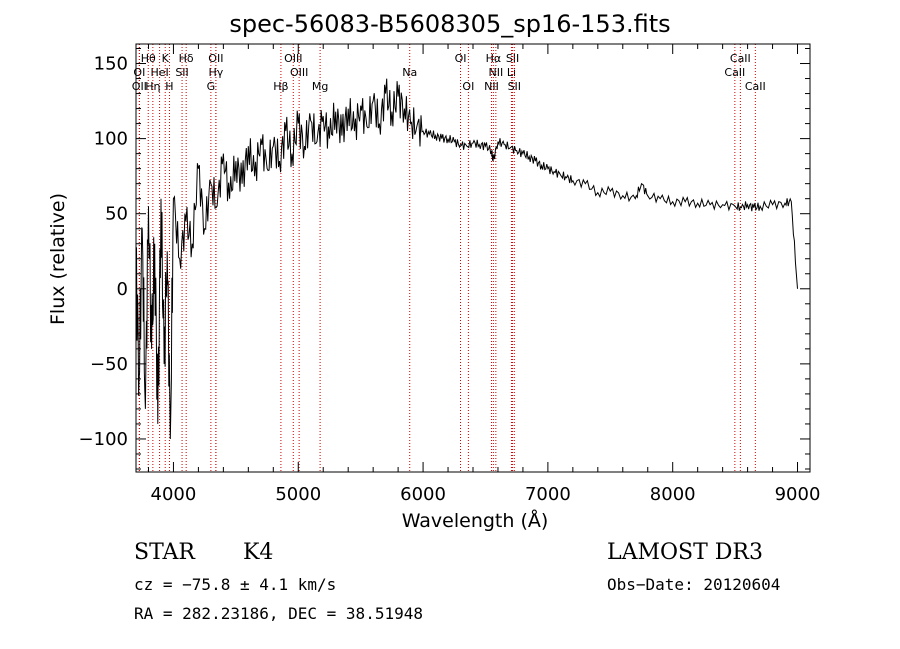  Describe the element at coordinates (159, 72) in the screenshot. I see `spectral-line-label: HeI` at that location.